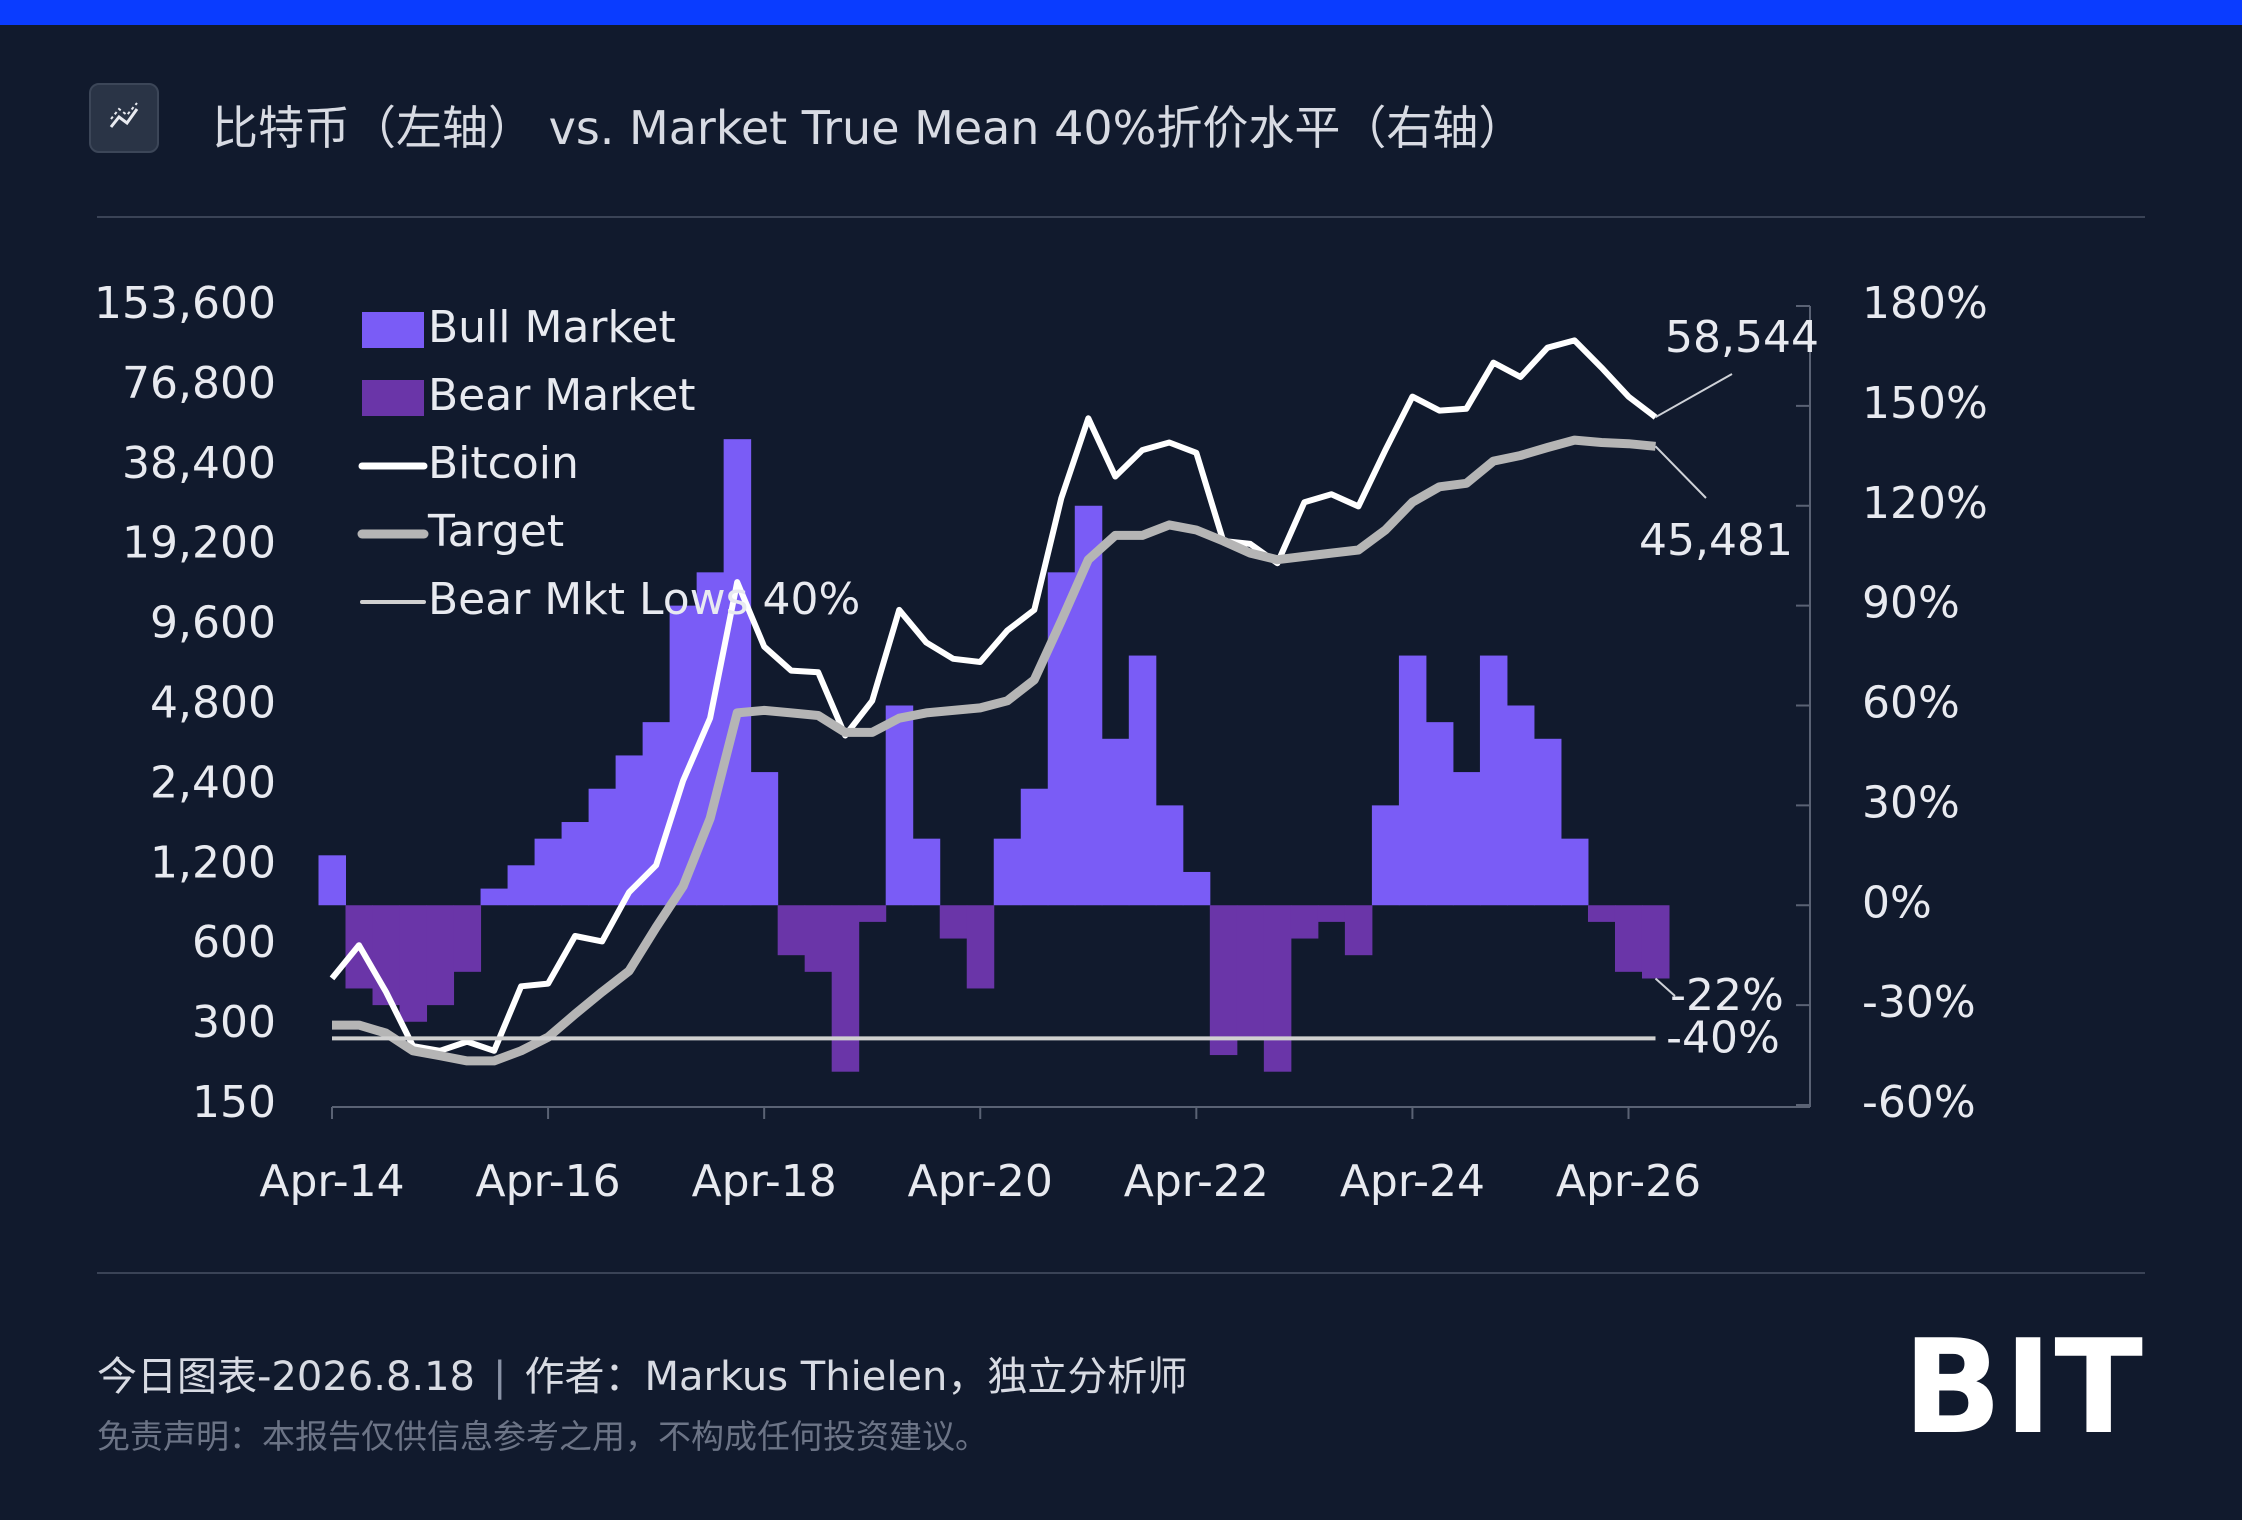 The height and width of the screenshot is (1520, 2242). I want to click on chart-icon, so click(124, 118).